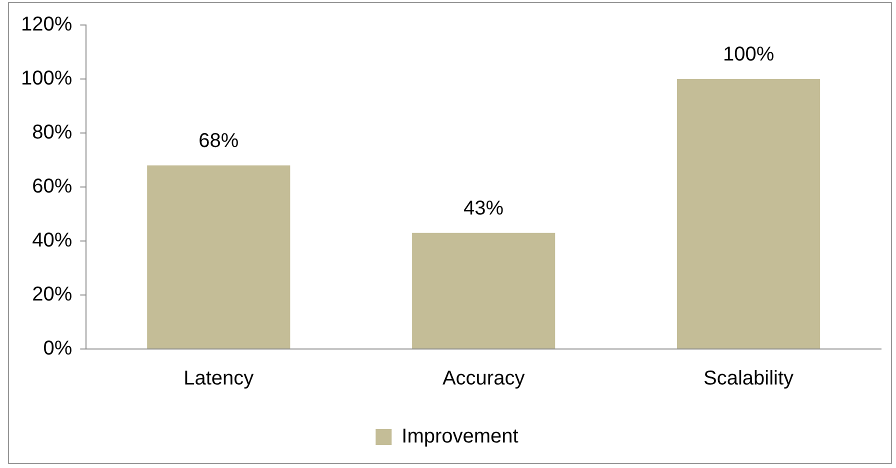 The height and width of the screenshot is (468, 896). What do you see at coordinates (483, 379) in the screenshot?
I see `x-tick-label: Accuracy` at bounding box center [483, 379].